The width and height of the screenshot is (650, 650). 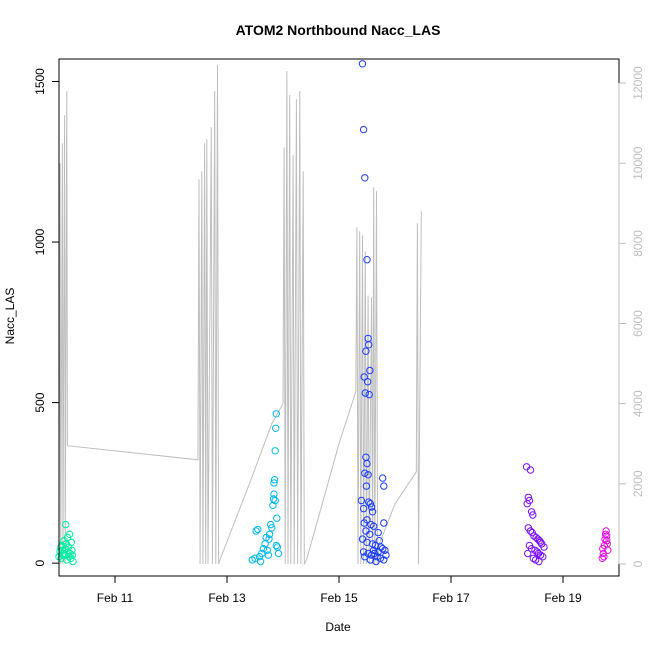 I want to click on chart-title: ATOM2 Northbound Nacc_LAS, so click(x=338, y=30).